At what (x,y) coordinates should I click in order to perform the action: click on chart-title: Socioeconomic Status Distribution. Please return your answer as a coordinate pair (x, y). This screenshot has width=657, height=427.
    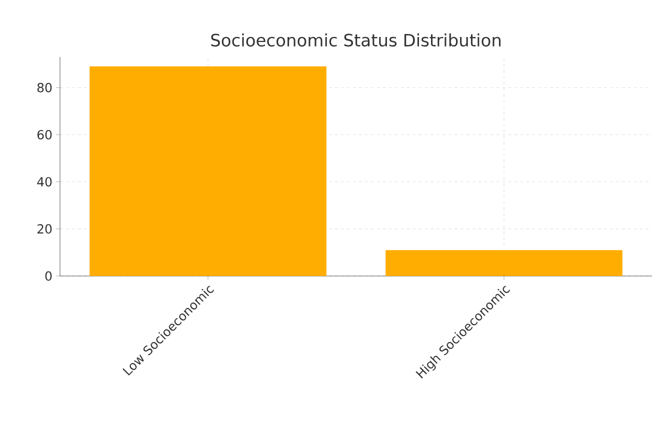
    Looking at the image, I should click on (356, 40).